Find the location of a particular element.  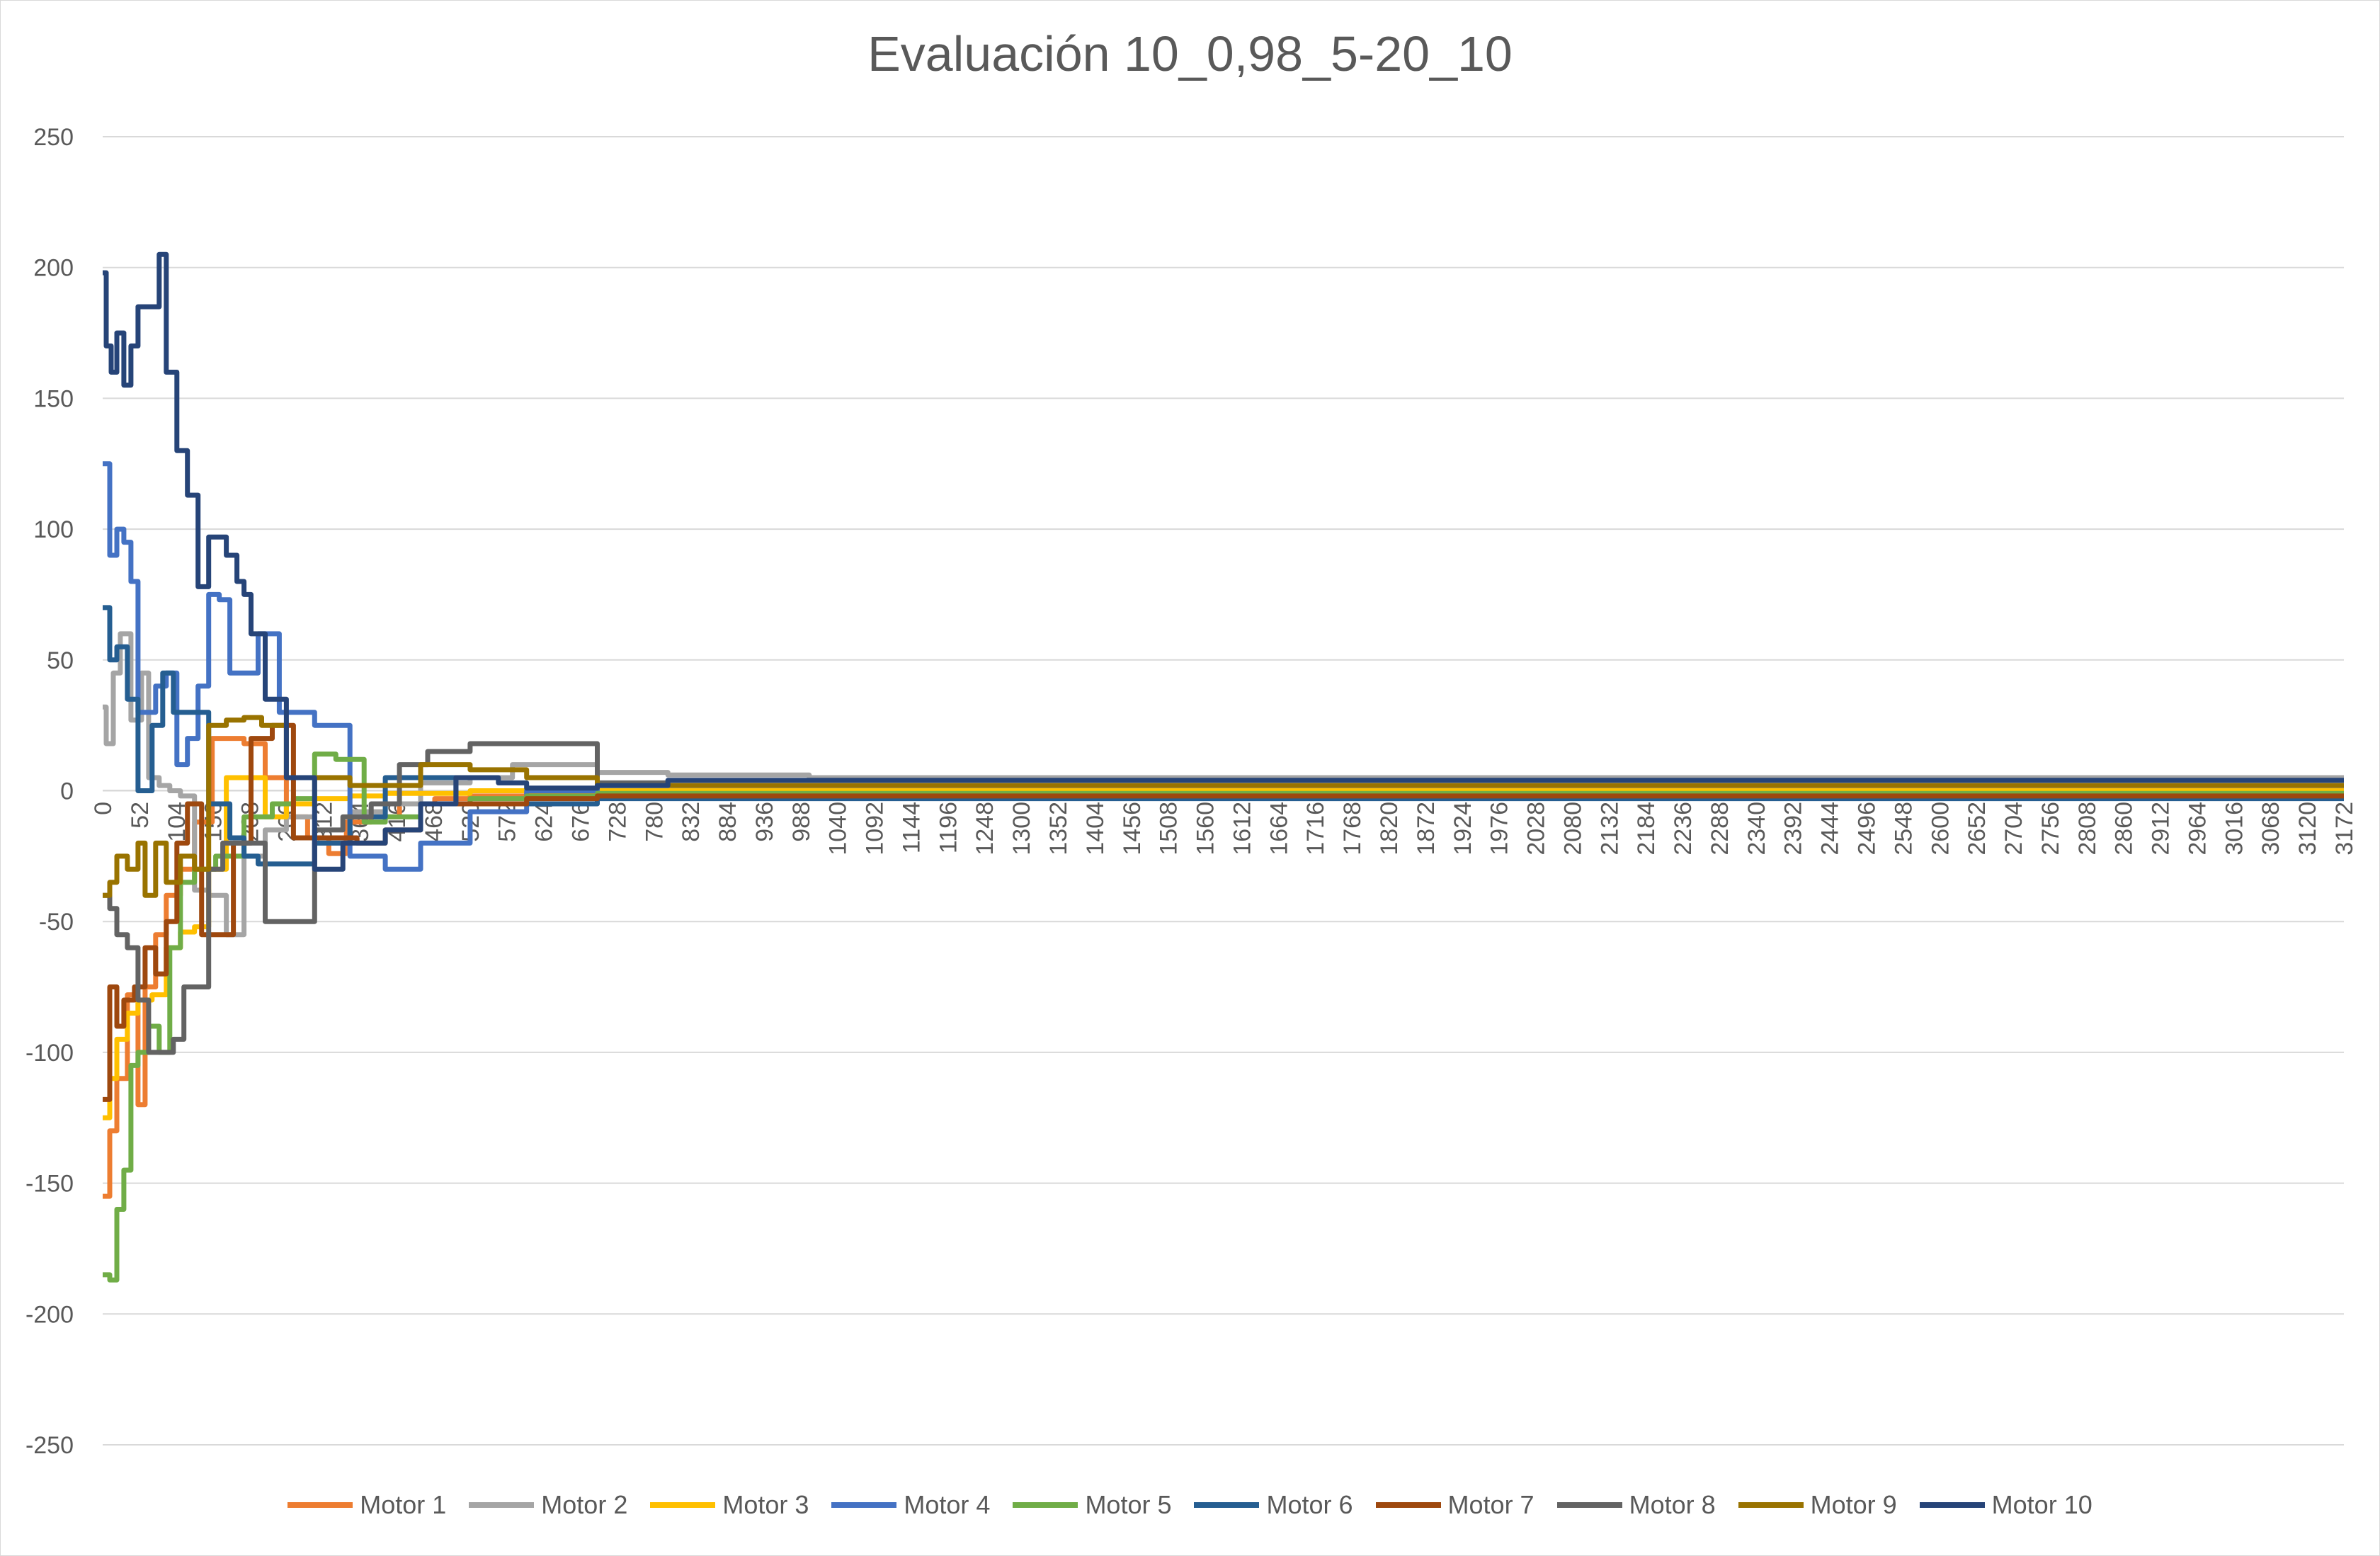

x-tick-label: 2444 is located at coordinates (1830, 829).